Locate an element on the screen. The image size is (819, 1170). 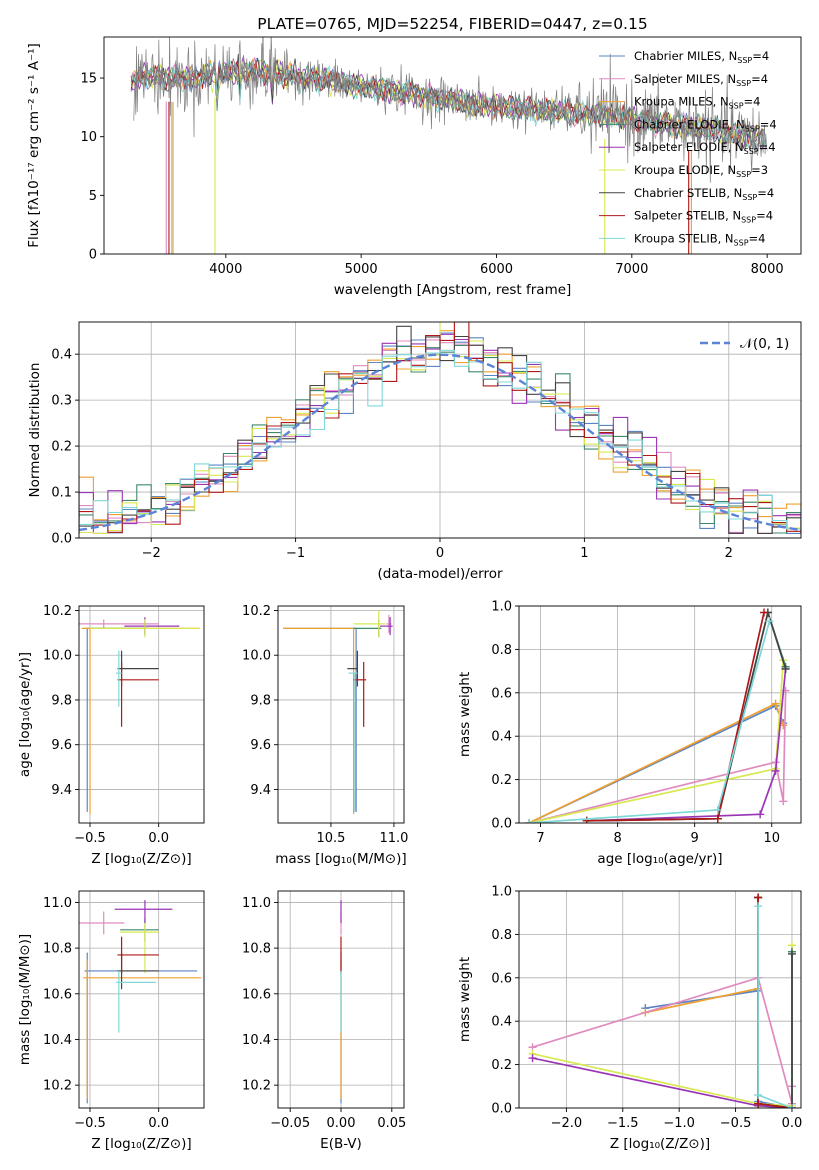
legend-sub-2: SSP is located at coordinates (736, 106).